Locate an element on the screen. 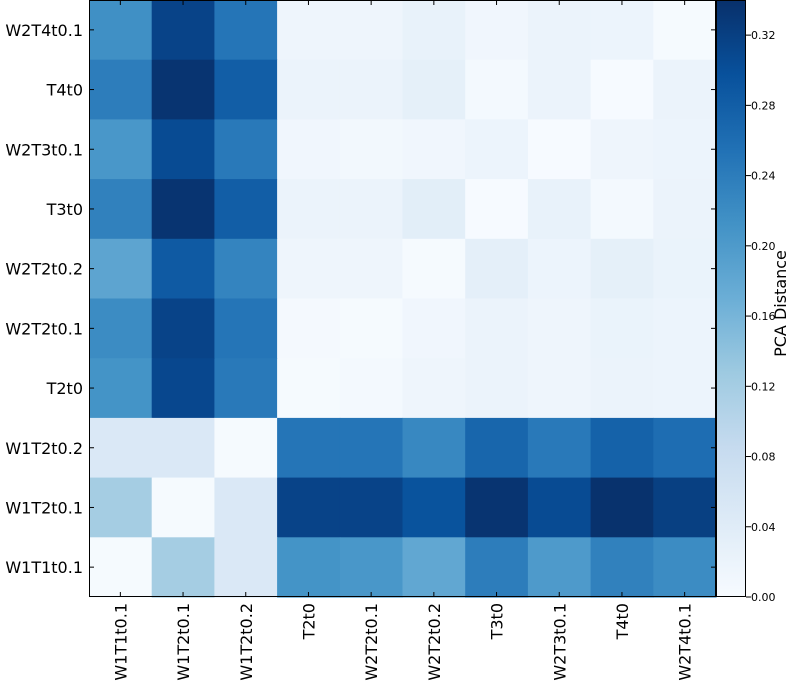 The height and width of the screenshot is (686, 792). y-tick-label: W2T2t0.2 is located at coordinates (44, 269).